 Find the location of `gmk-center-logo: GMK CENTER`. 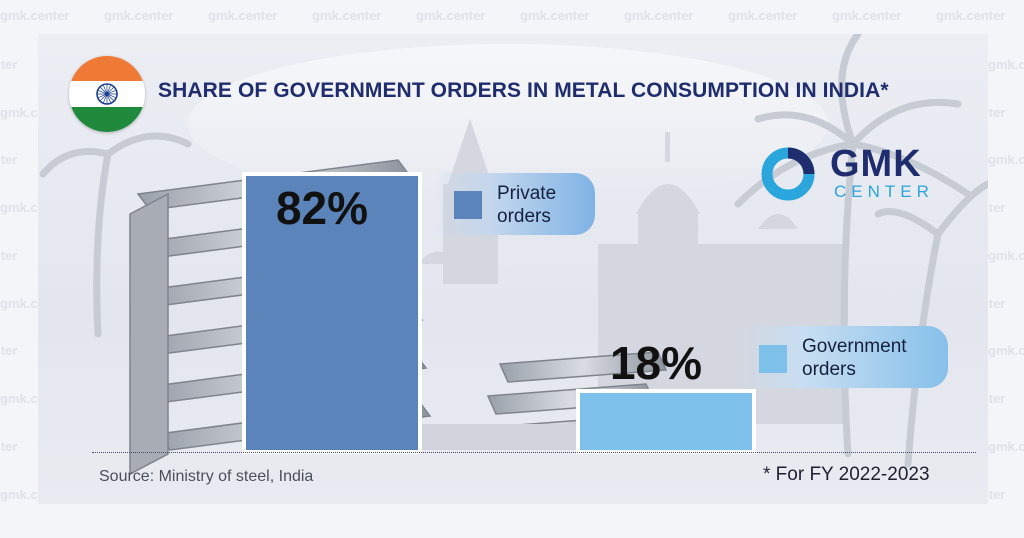

gmk-center-logo: GMK CENTER is located at coordinates (847, 174).